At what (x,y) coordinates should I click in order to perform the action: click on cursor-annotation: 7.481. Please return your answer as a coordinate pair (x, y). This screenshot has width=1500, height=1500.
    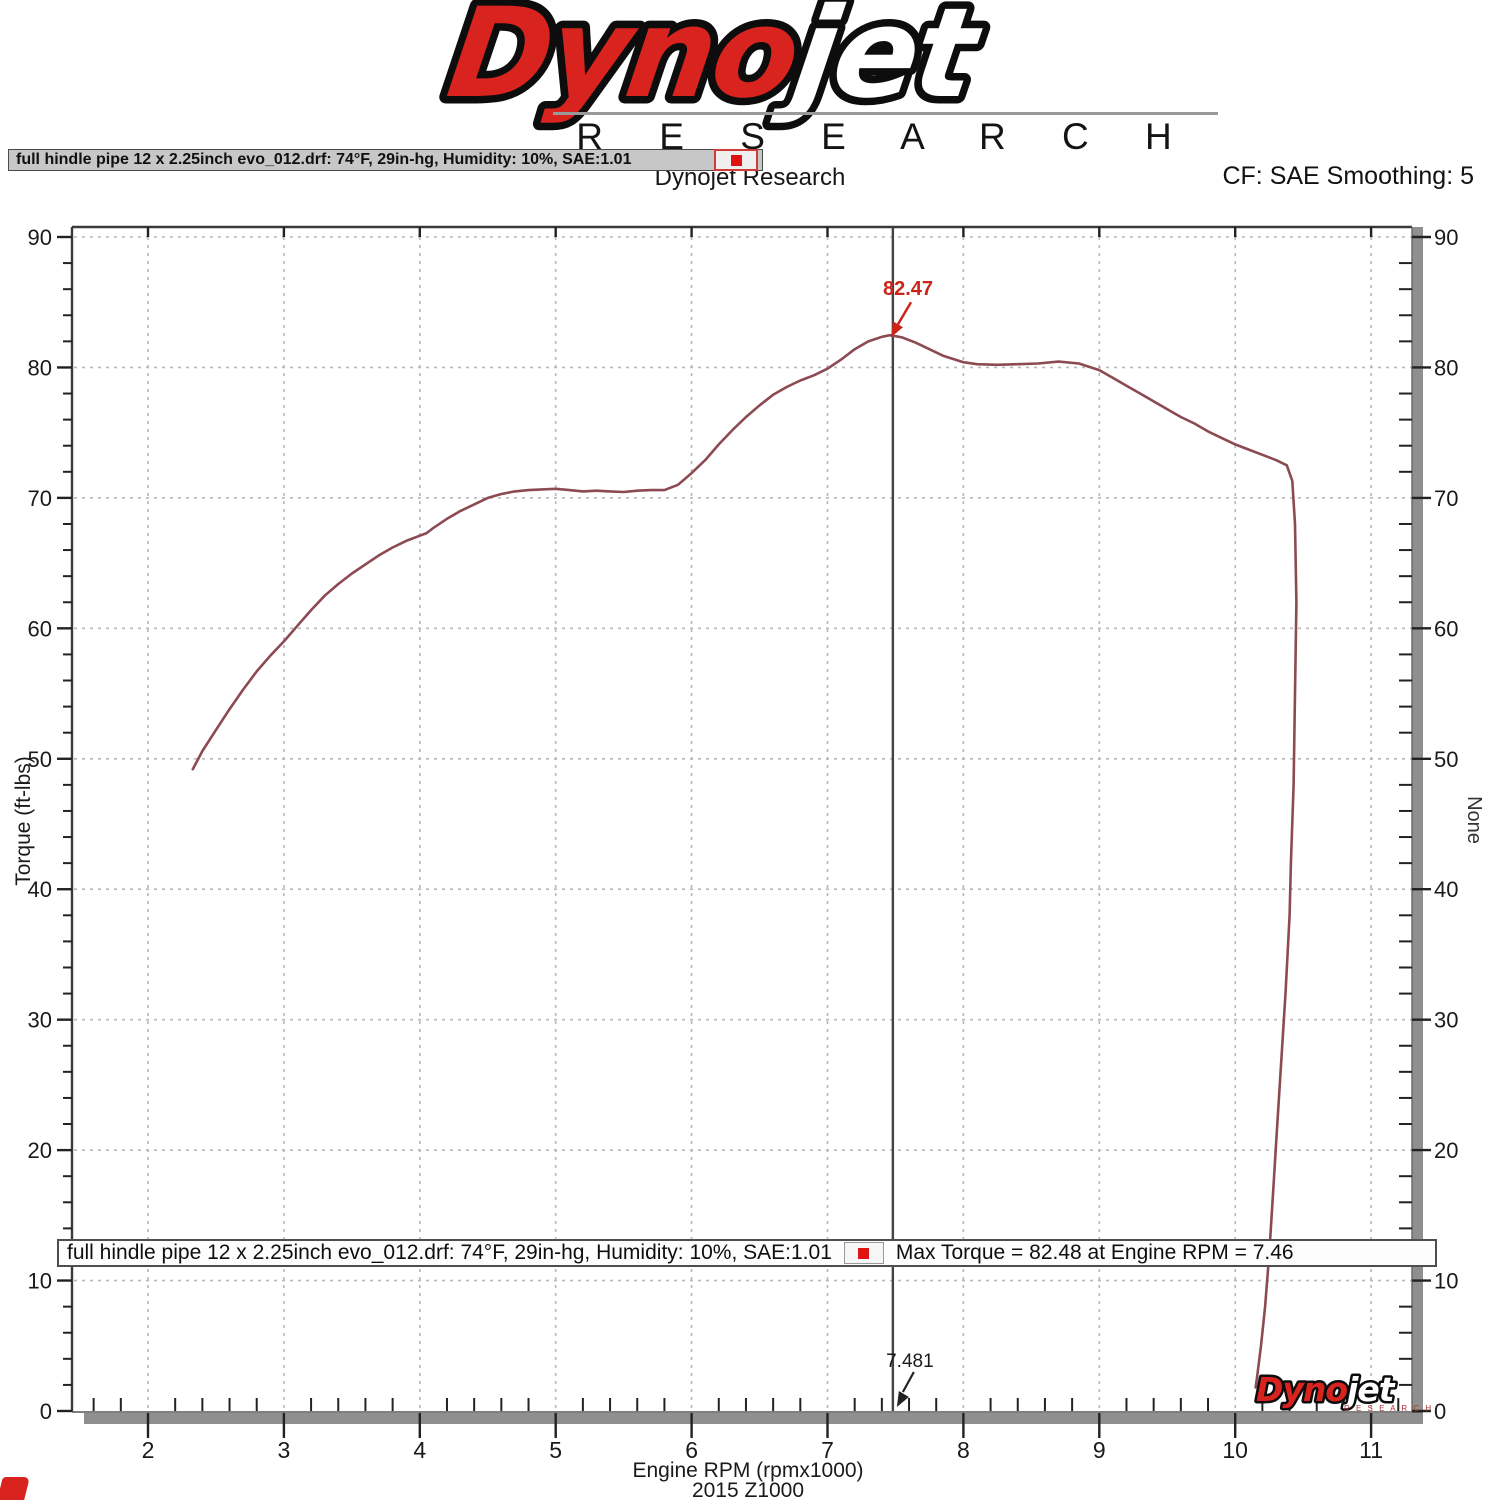
    Looking at the image, I should click on (910, 1379).